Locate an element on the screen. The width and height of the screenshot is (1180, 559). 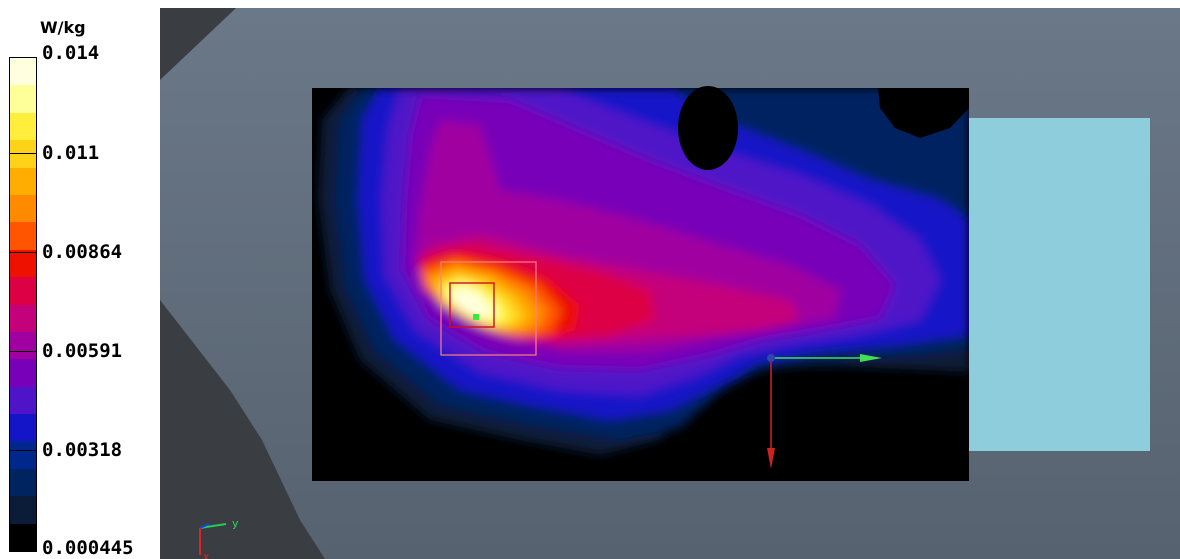
legend-tick-label: 0.011 is located at coordinates (71, 153).